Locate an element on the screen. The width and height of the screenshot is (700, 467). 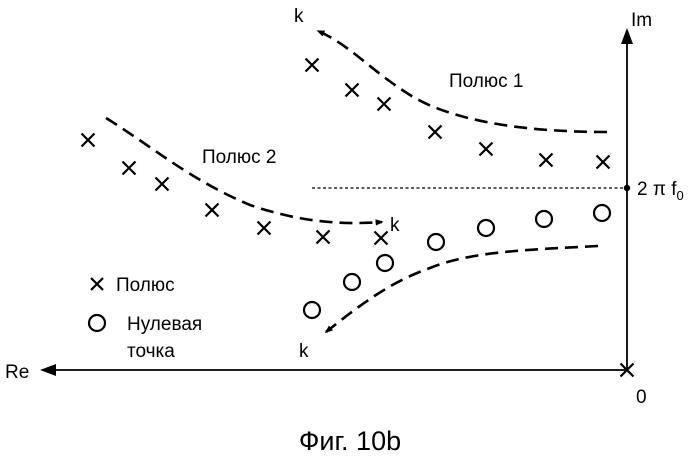
pole2-markers is located at coordinates (234, 189).